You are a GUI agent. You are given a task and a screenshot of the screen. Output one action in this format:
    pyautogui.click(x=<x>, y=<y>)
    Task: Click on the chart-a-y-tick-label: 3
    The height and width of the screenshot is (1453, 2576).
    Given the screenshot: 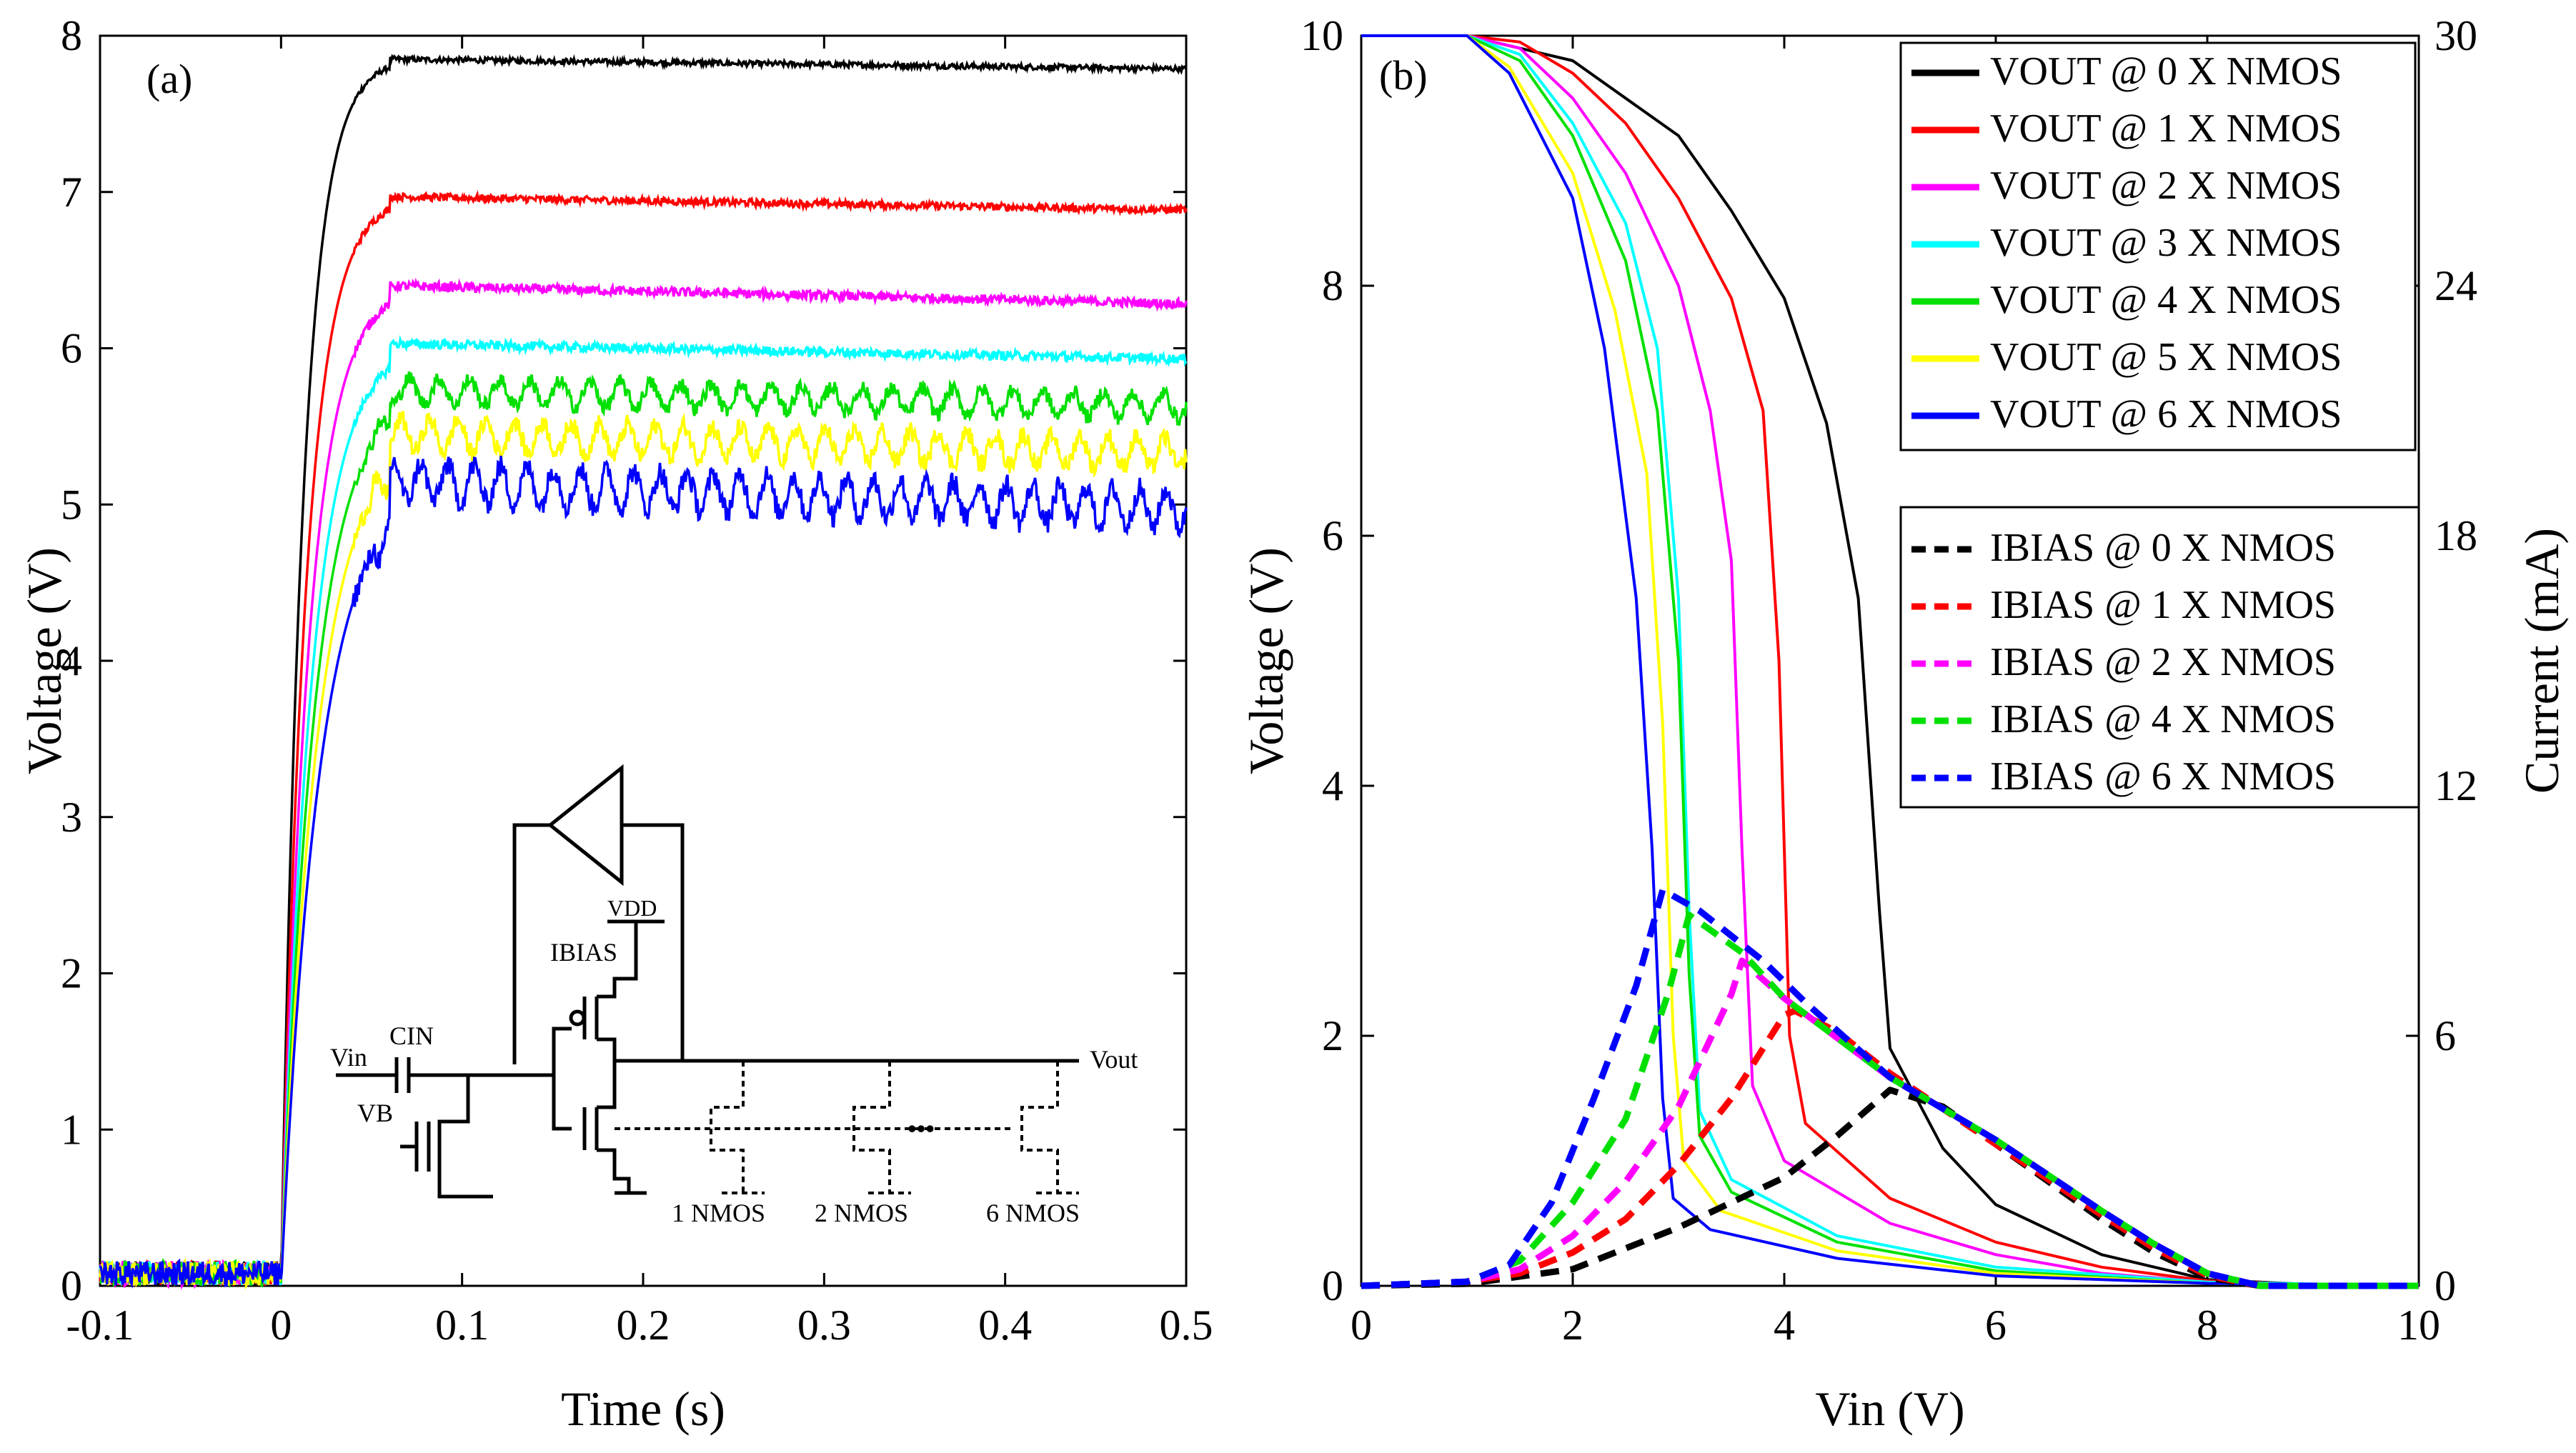 What is the action you would take?
    pyautogui.click(x=71, y=817)
    